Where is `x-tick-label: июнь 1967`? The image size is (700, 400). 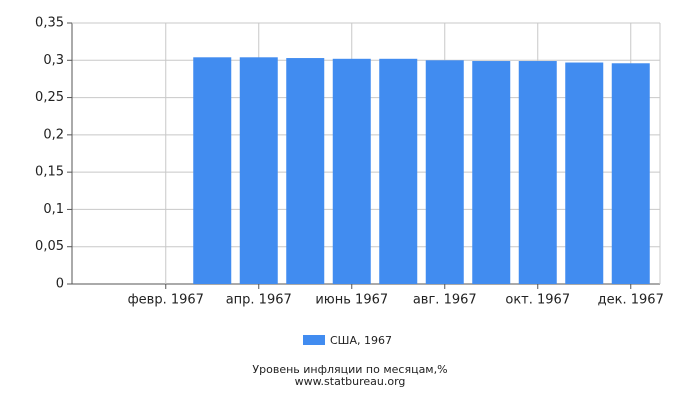 x-tick-label: июнь 1967 is located at coordinates (351, 300).